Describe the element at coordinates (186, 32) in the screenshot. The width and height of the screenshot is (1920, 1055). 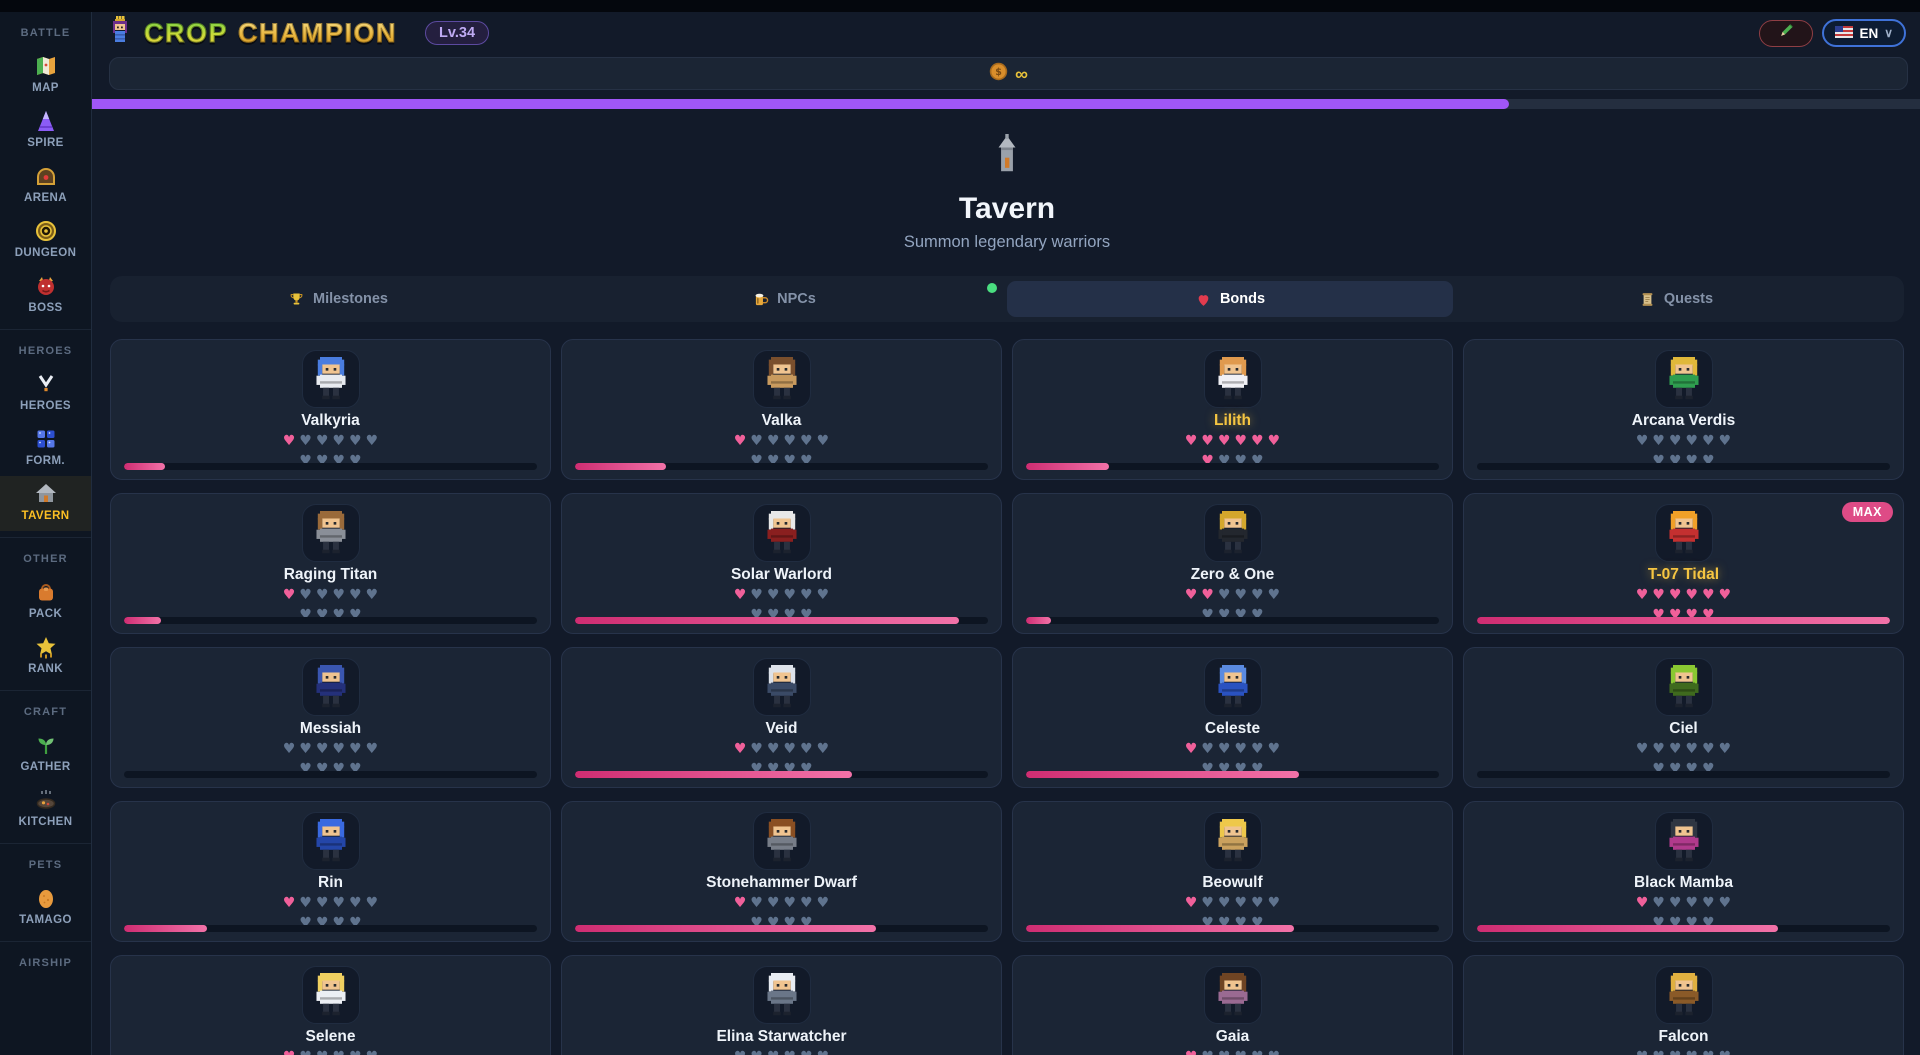
I see `logo-word-crop: CROP` at that location.